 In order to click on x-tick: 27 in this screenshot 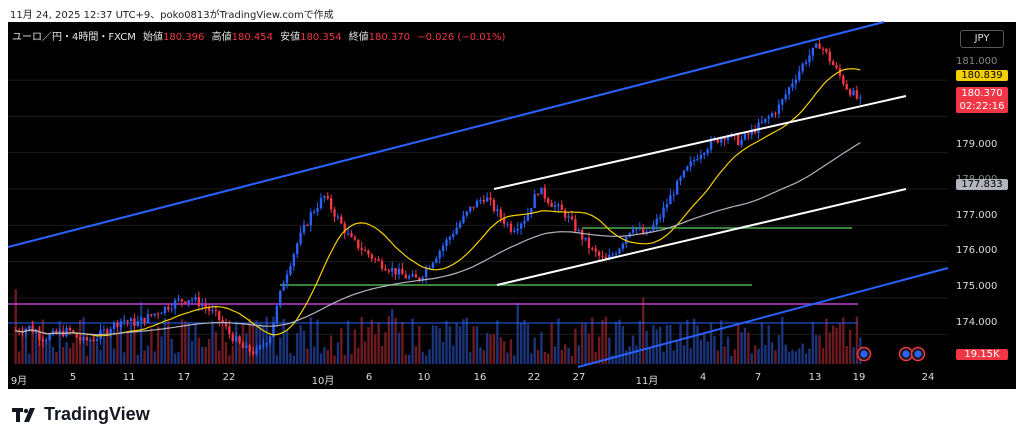, I will do `click(579, 377)`.